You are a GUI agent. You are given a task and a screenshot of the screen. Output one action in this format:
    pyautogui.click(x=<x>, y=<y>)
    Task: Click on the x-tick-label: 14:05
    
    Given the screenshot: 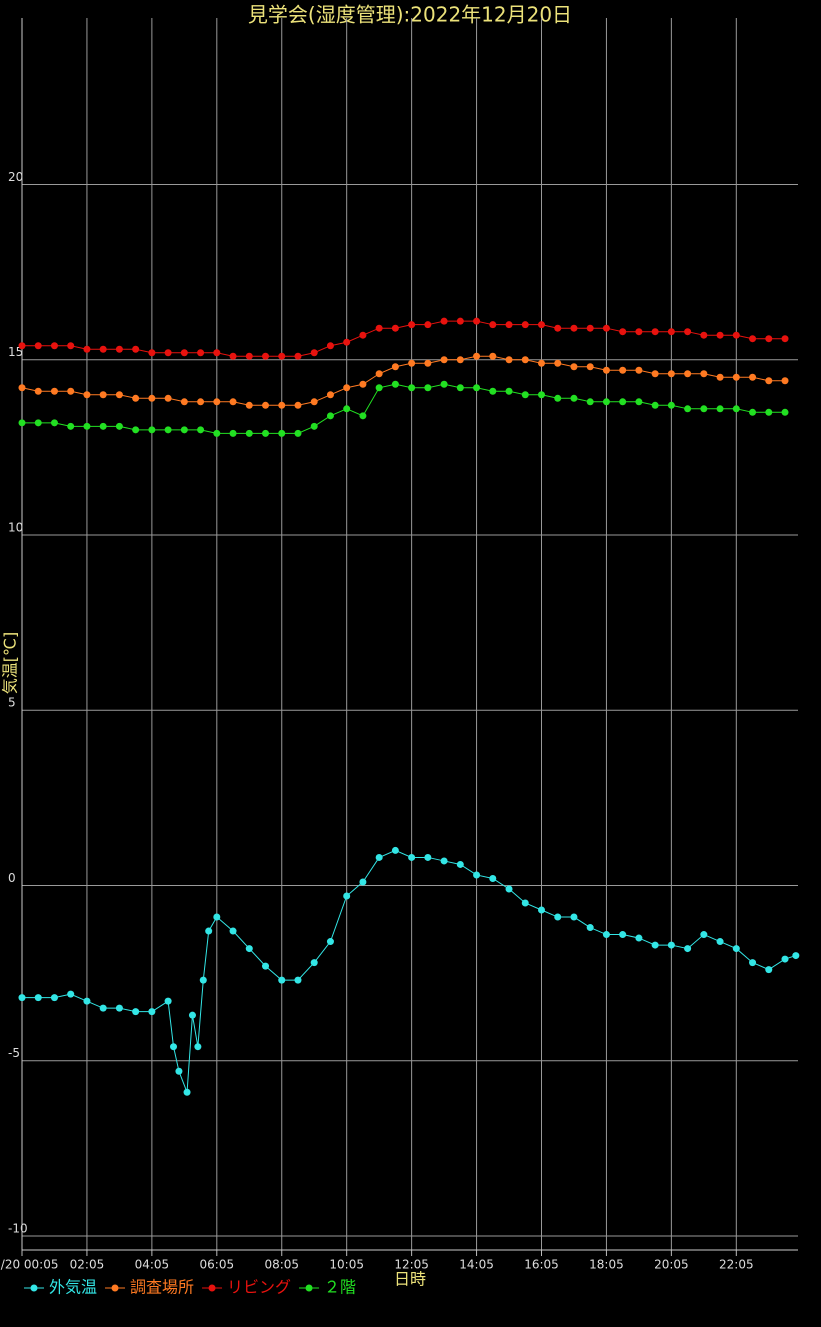 What is the action you would take?
    pyautogui.click(x=476, y=1265)
    